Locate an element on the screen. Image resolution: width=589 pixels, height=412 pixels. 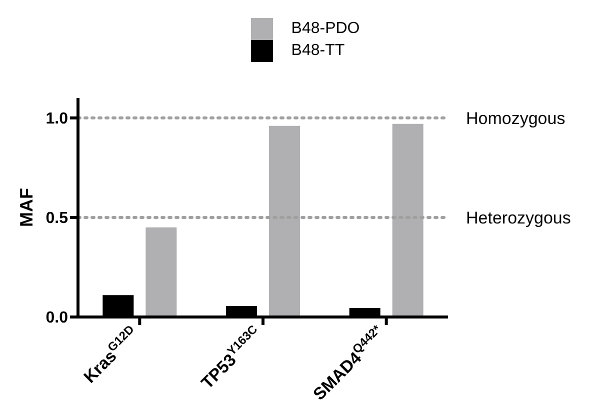
legend-label: B48-TT is located at coordinates (318, 51).